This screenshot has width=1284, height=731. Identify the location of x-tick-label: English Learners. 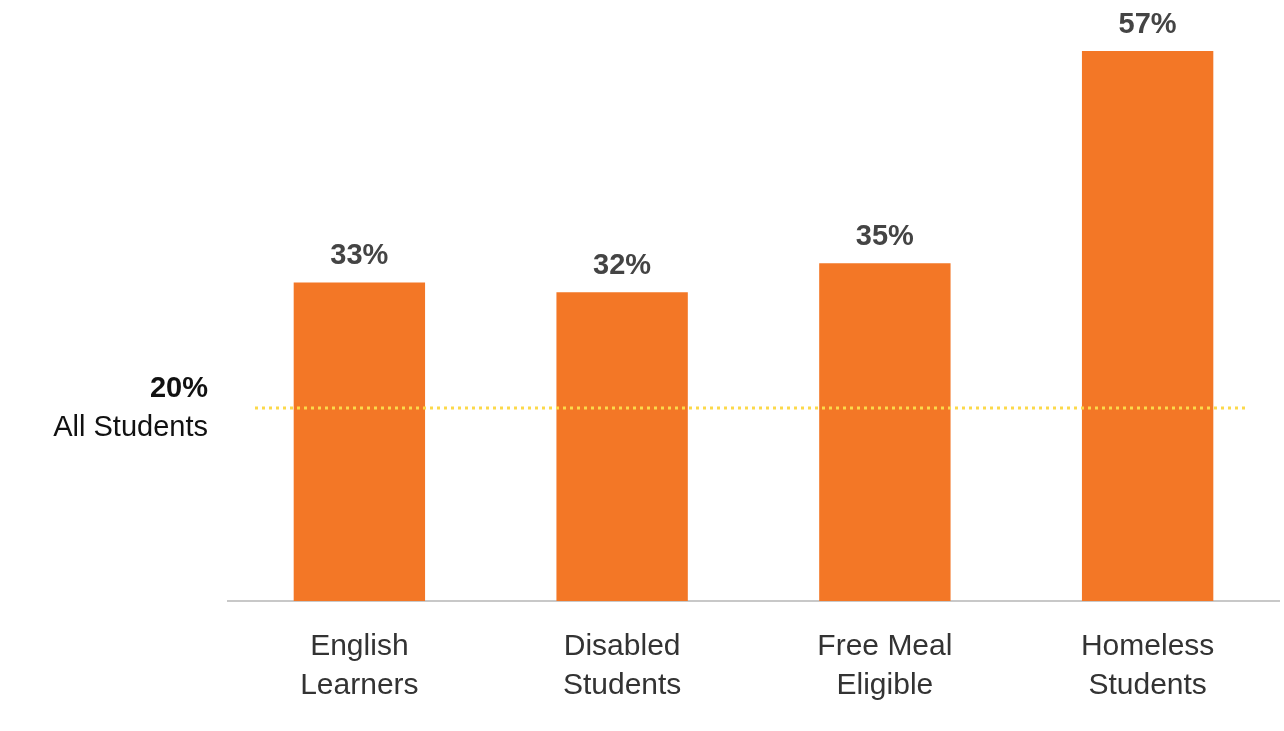
(359, 663).